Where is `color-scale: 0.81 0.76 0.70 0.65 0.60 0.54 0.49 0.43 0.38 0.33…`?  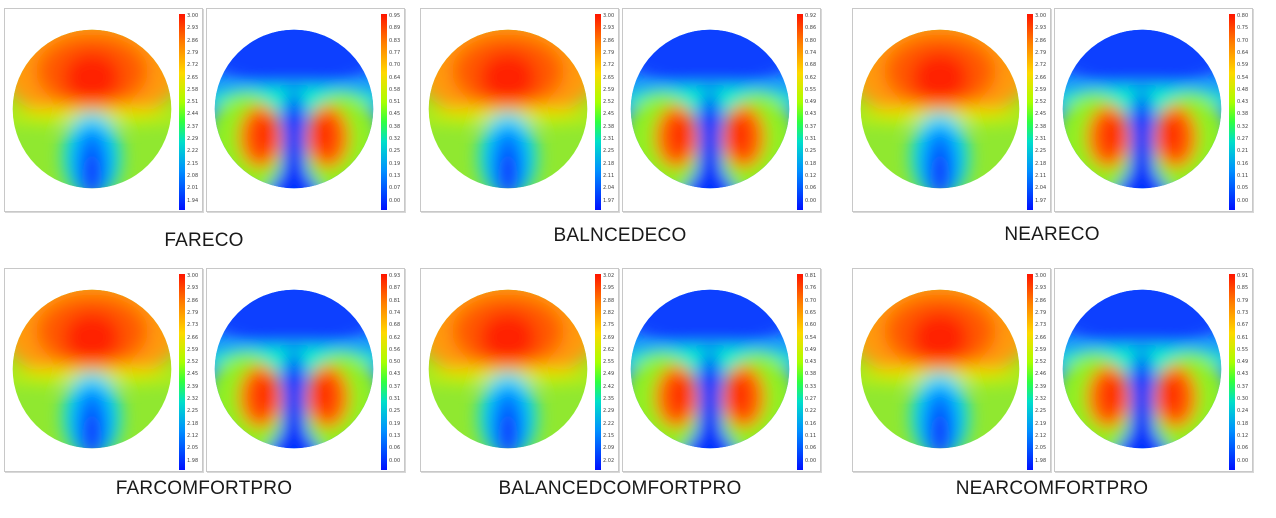 color-scale: 0.81 0.76 0.70 0.65 0.60 0.54 0.49 0.43 0.38 0.33… is located at coordinates (809, 372).